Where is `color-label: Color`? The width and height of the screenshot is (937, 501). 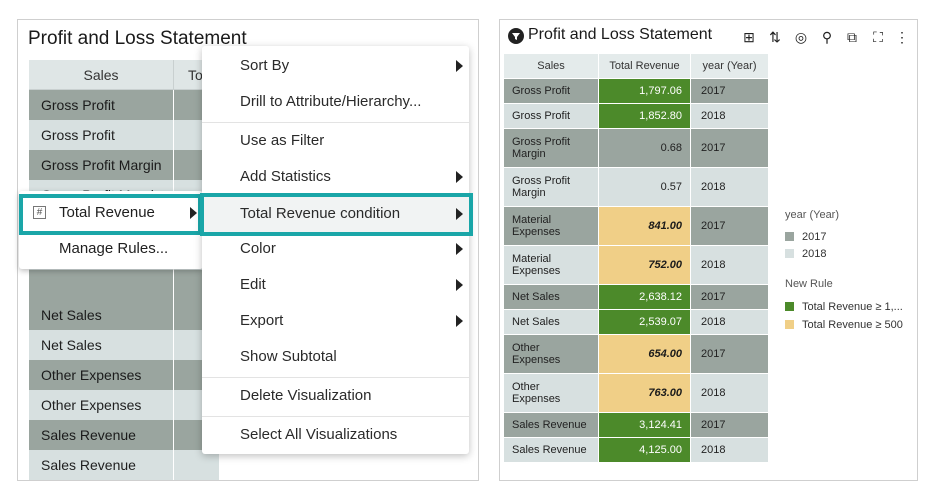
color-label: Color is located at coordinates (258, 248).